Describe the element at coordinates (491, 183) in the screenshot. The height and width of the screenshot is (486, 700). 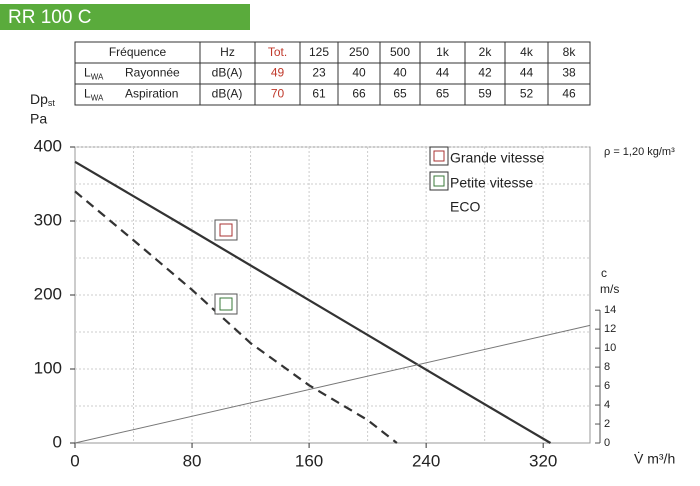
I see `legend-label: Petite vitesse` at that location.